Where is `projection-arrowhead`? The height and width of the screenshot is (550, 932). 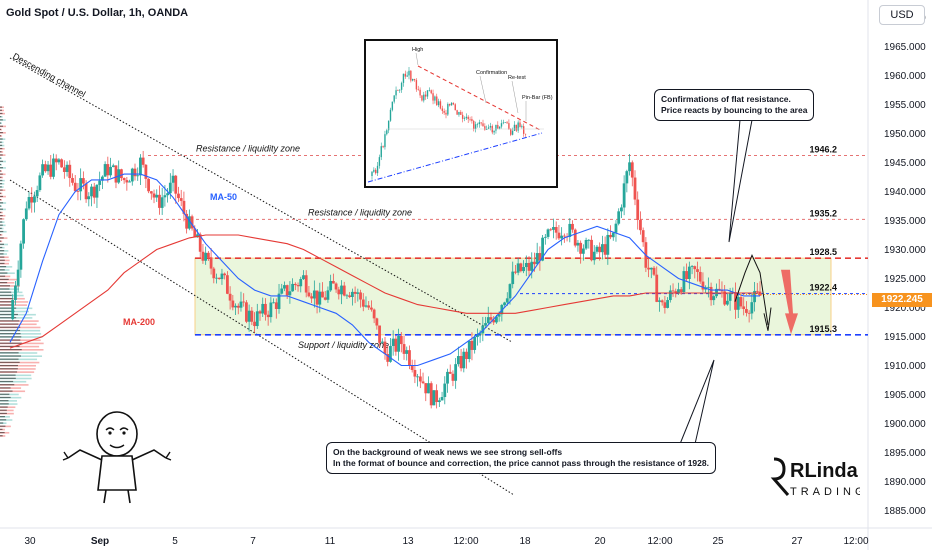 projection-arrowhead is located at coordinates (767, 319).